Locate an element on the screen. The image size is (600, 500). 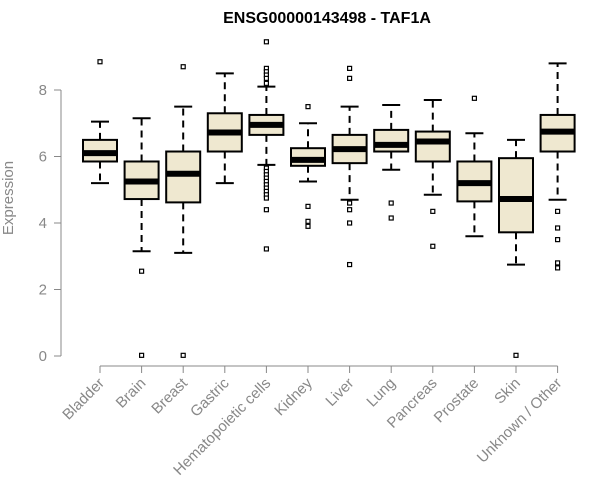
box-lung is located at coordinates (391, 162).